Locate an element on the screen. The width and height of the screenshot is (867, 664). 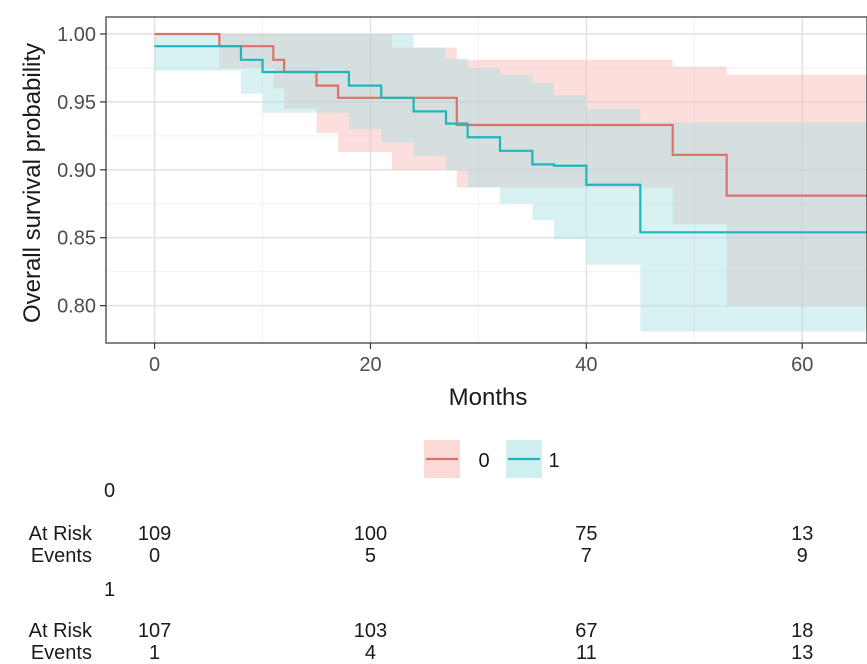
risk-events-value: 7 is located at coordinates (586, 556).